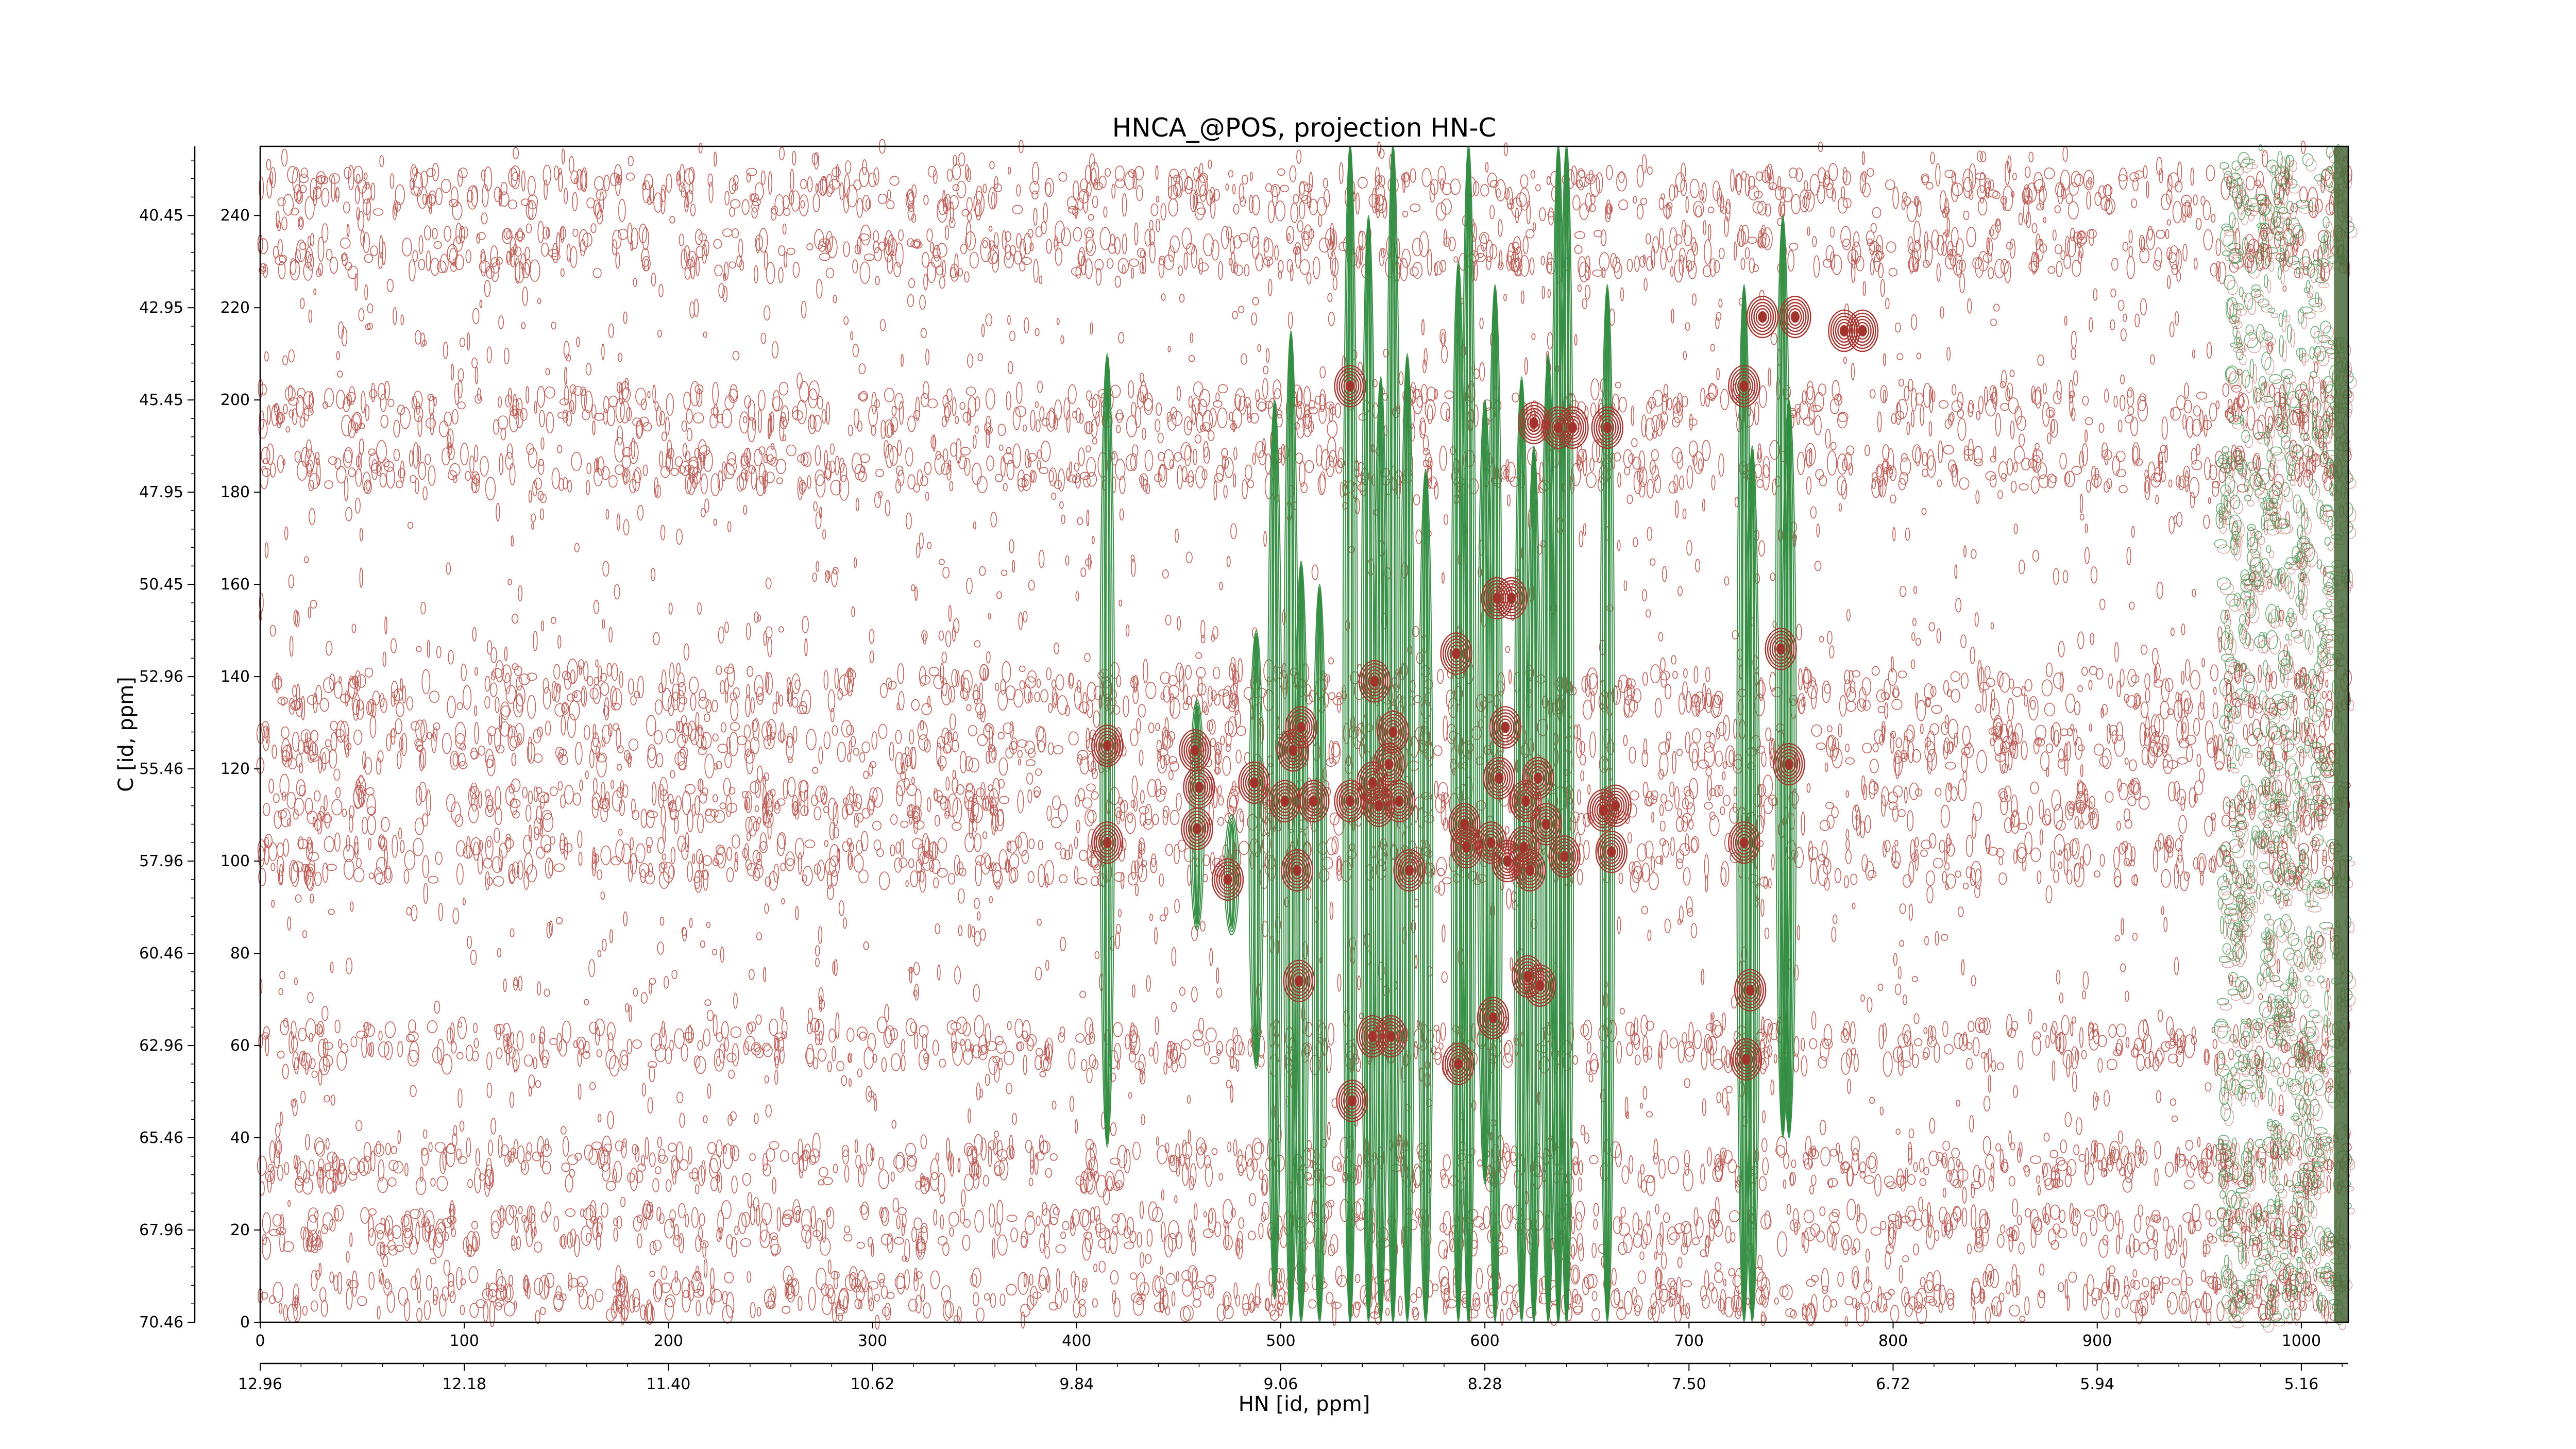  I want to click on x-tick-label: 700, so click(1689, 1341).